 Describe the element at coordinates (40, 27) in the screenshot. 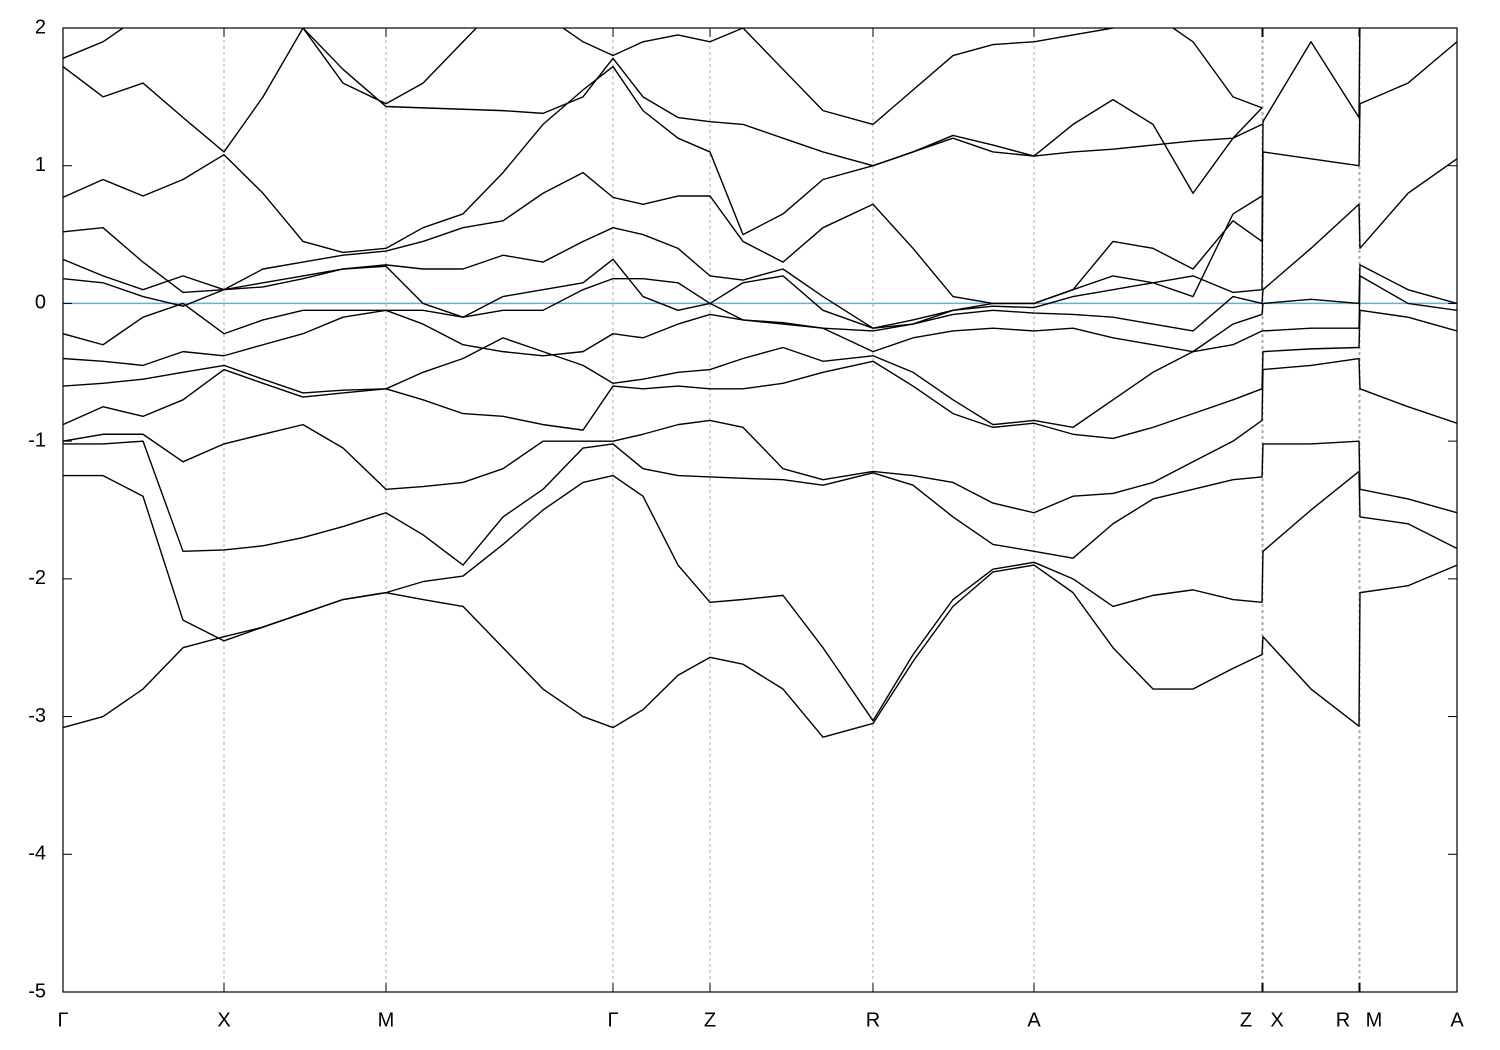

I see `y-tick-label: 2` at that location.